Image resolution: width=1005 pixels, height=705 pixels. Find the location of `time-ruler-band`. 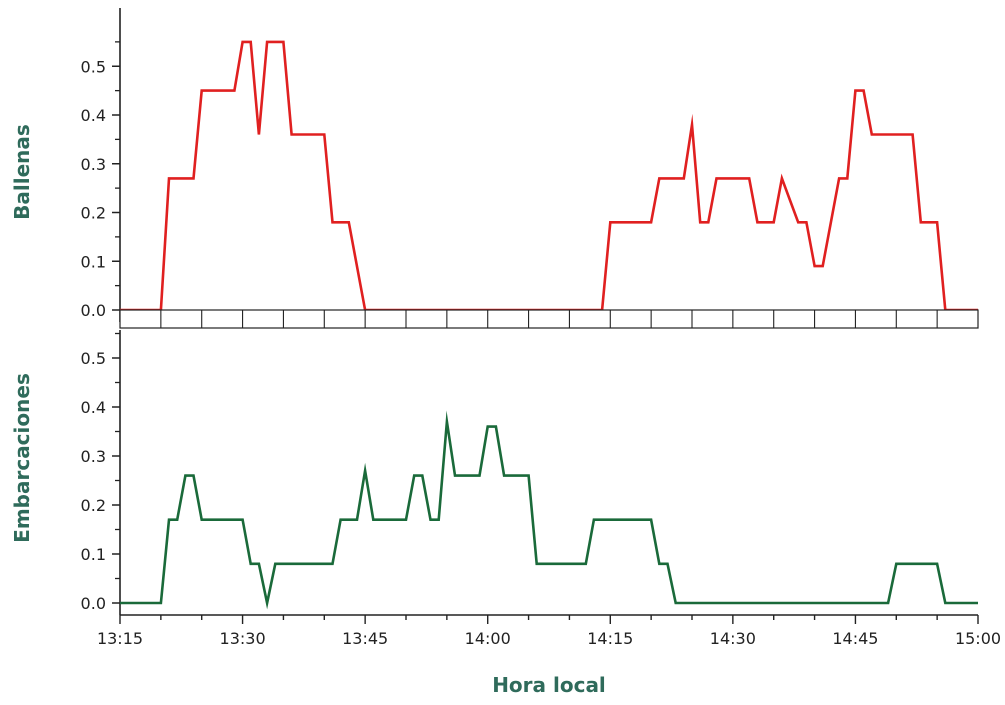

time-ruler-band is located at coordinates (549, 319).